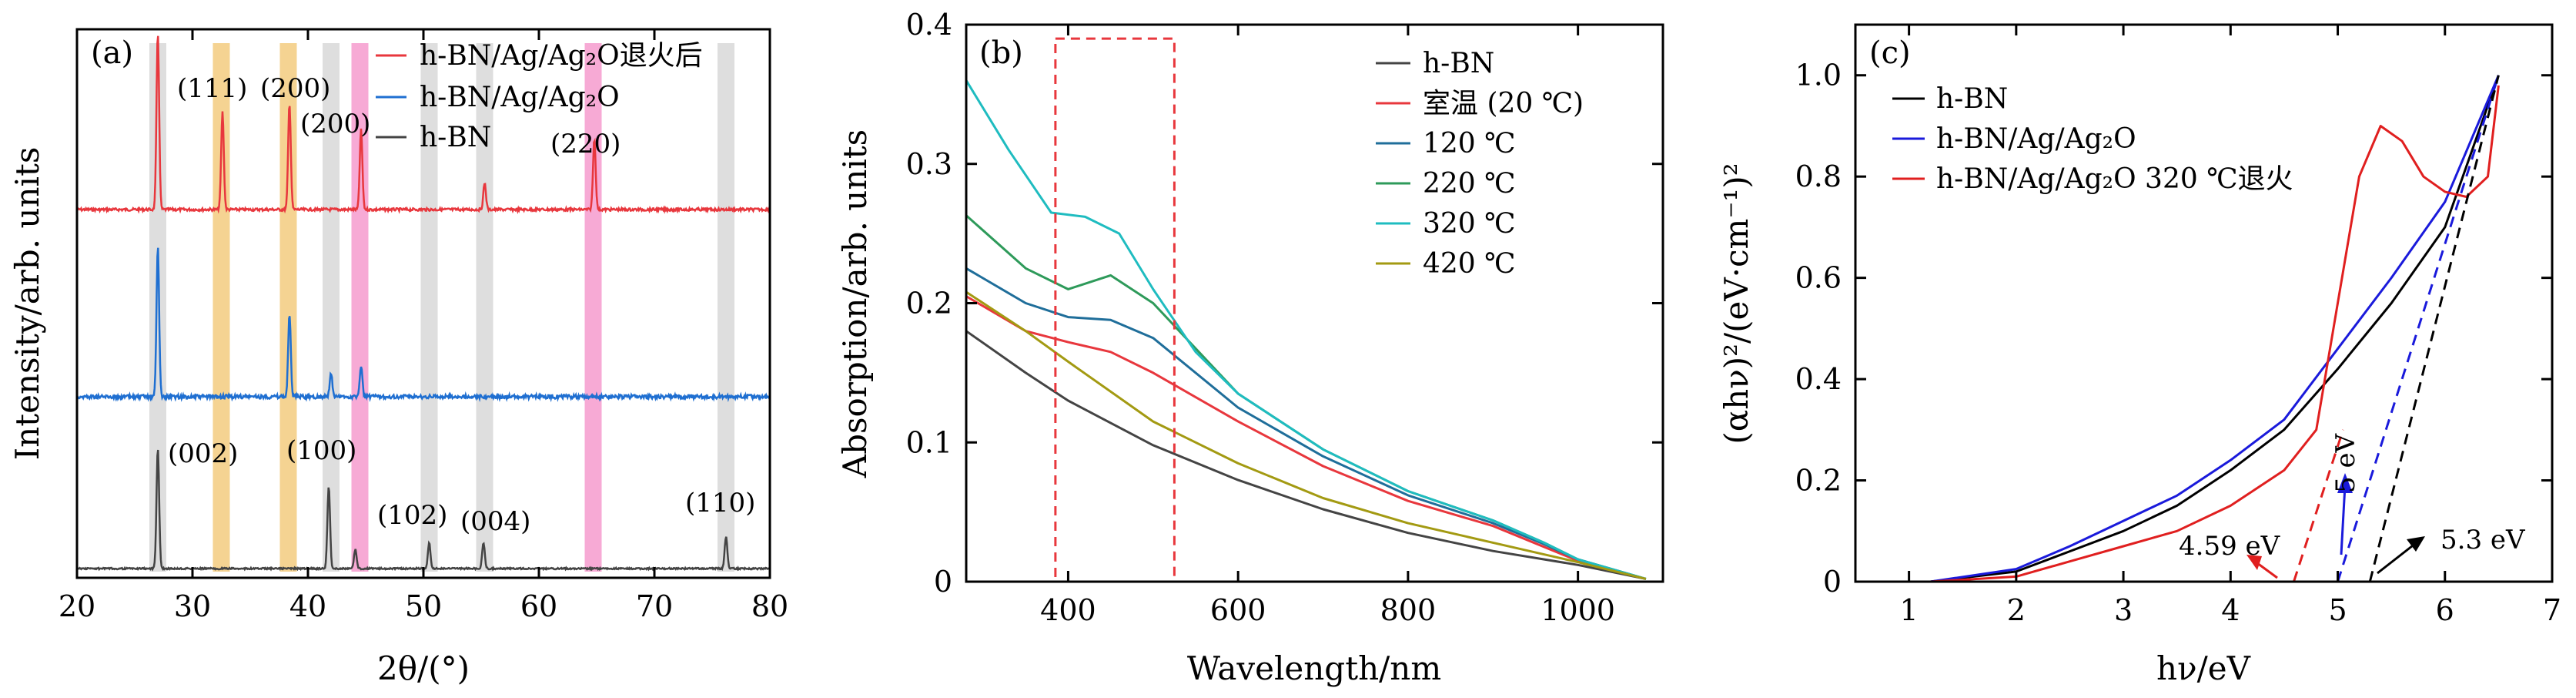 The width and height of the screenshot is (2576, 698). Describe the element at coordinates (1972, 99) in the screenshot. I see `c-legend-label-0: h-BN` at that location.